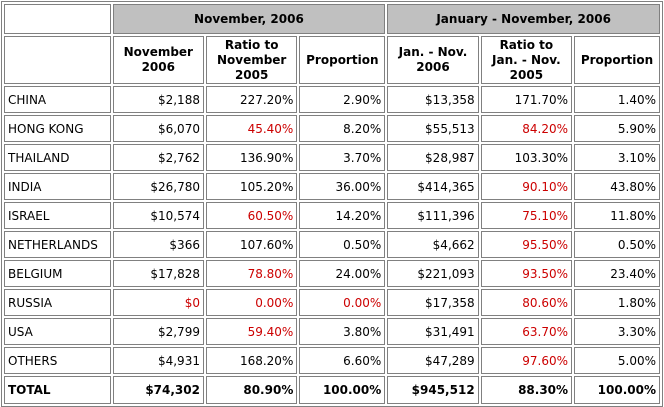 This screenshot has width=664, height=407. Describe the element at coordinates (57, 99) in the screenshot. I see `country-cell: CHINA` at that location.